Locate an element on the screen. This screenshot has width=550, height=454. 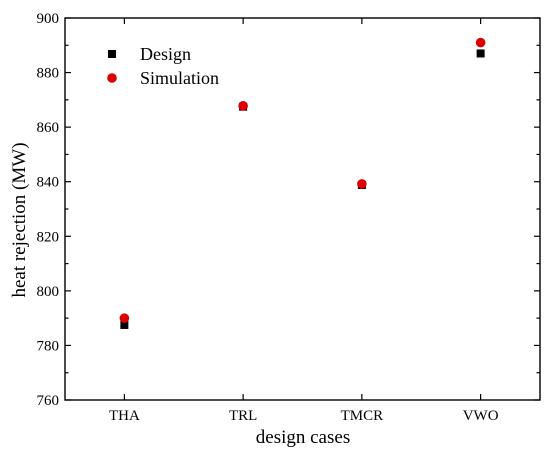
x-axis-title: design cases is located at coordinates (303, 437).